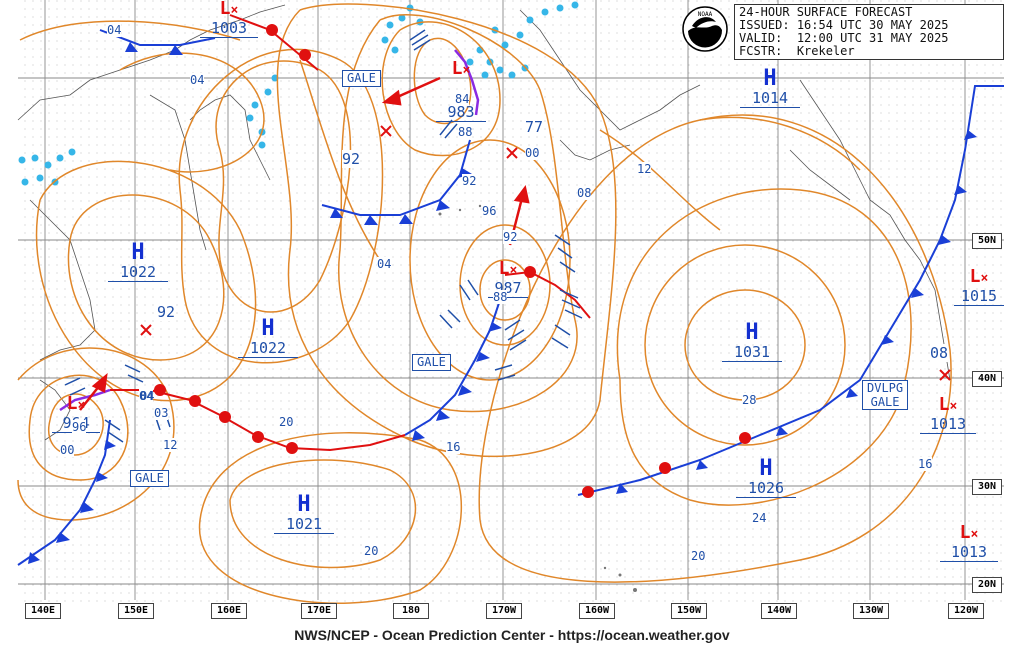  Describe the element at coordinates (489, 211) in the screenshot. I see `isobar-label: 96` at that location.